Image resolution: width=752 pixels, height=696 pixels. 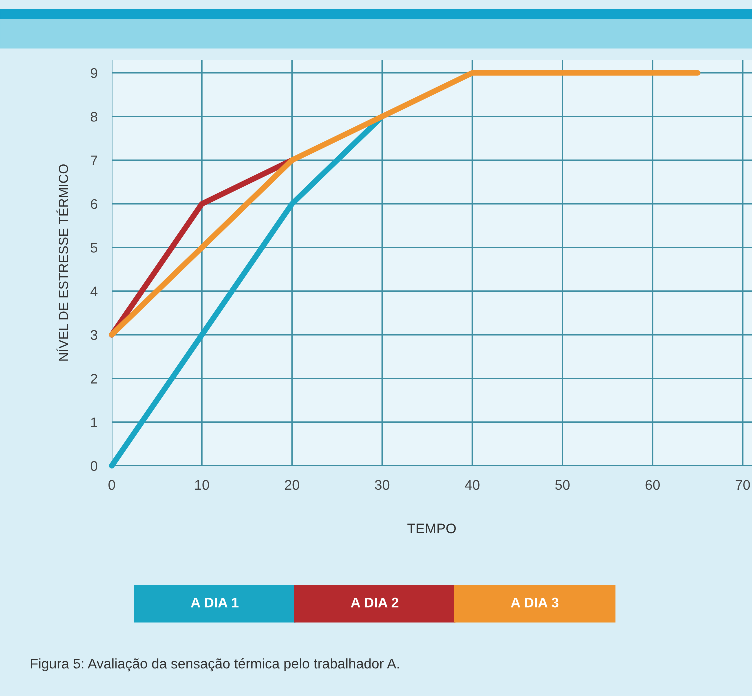 What do you see at coordinates (94, 466) in the screenshot?
I see `y-tick-label: 0` at bounding box center [94, 466].